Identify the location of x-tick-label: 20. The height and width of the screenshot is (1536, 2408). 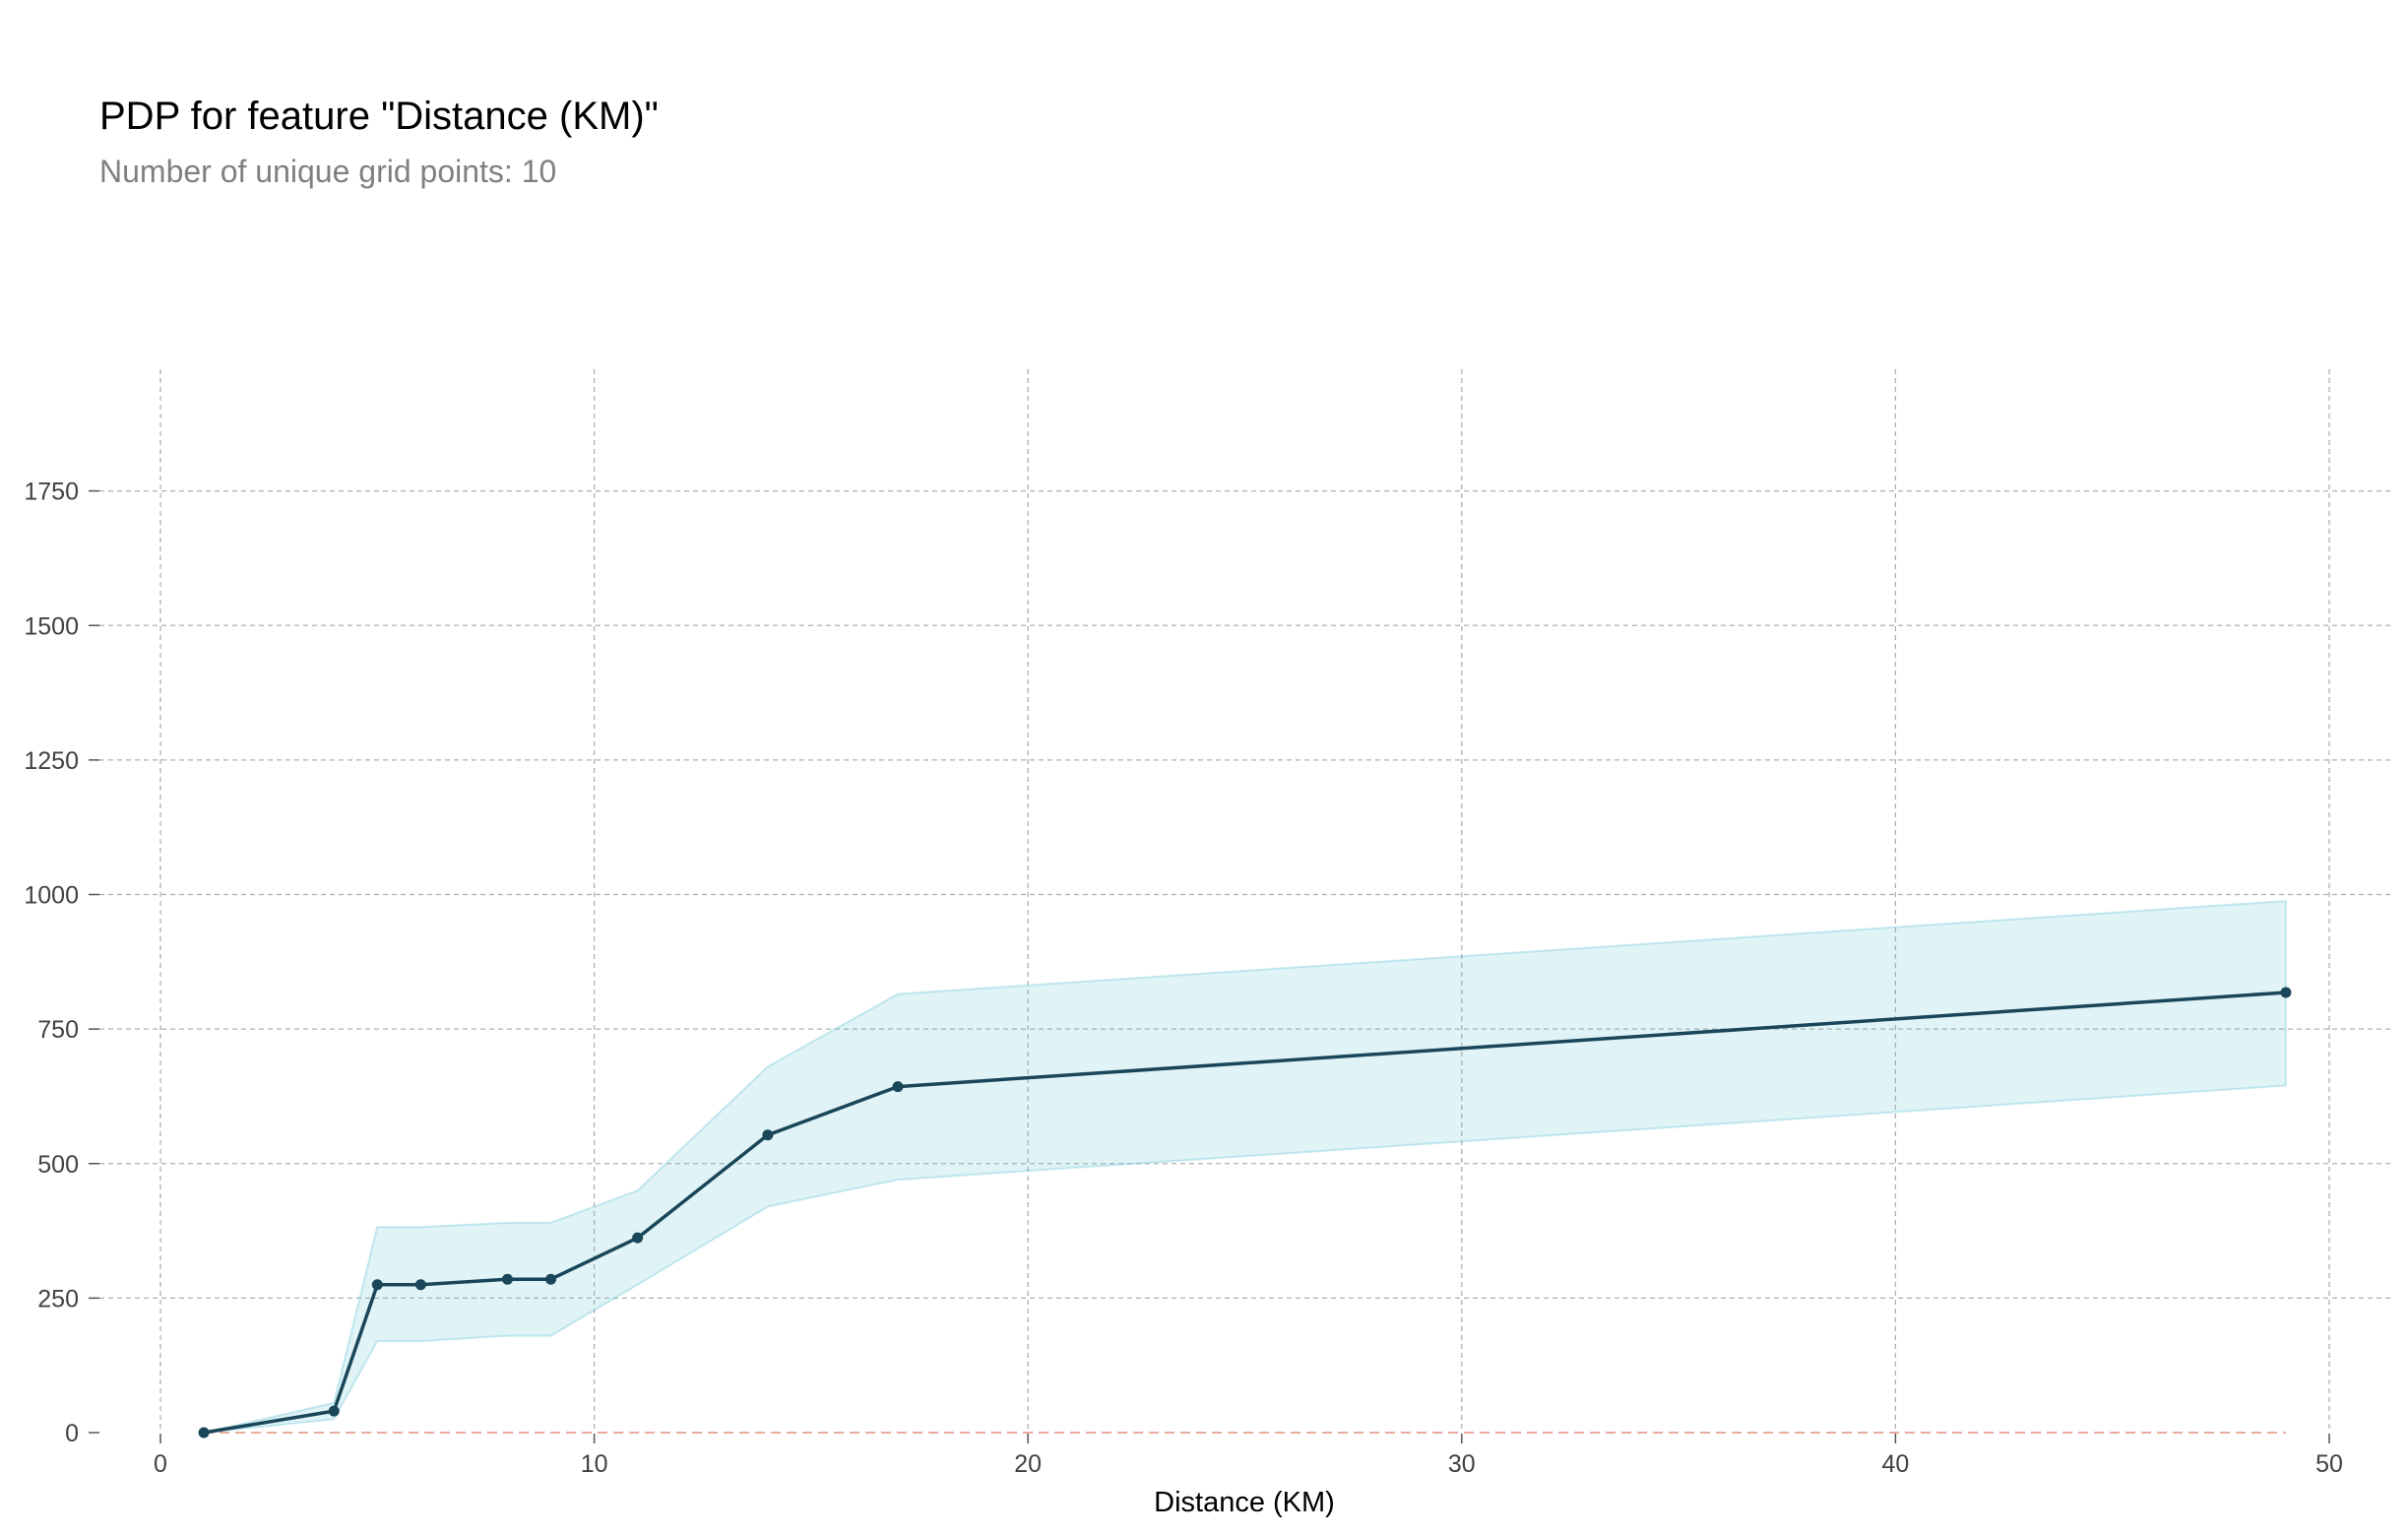
(1028, 1464).